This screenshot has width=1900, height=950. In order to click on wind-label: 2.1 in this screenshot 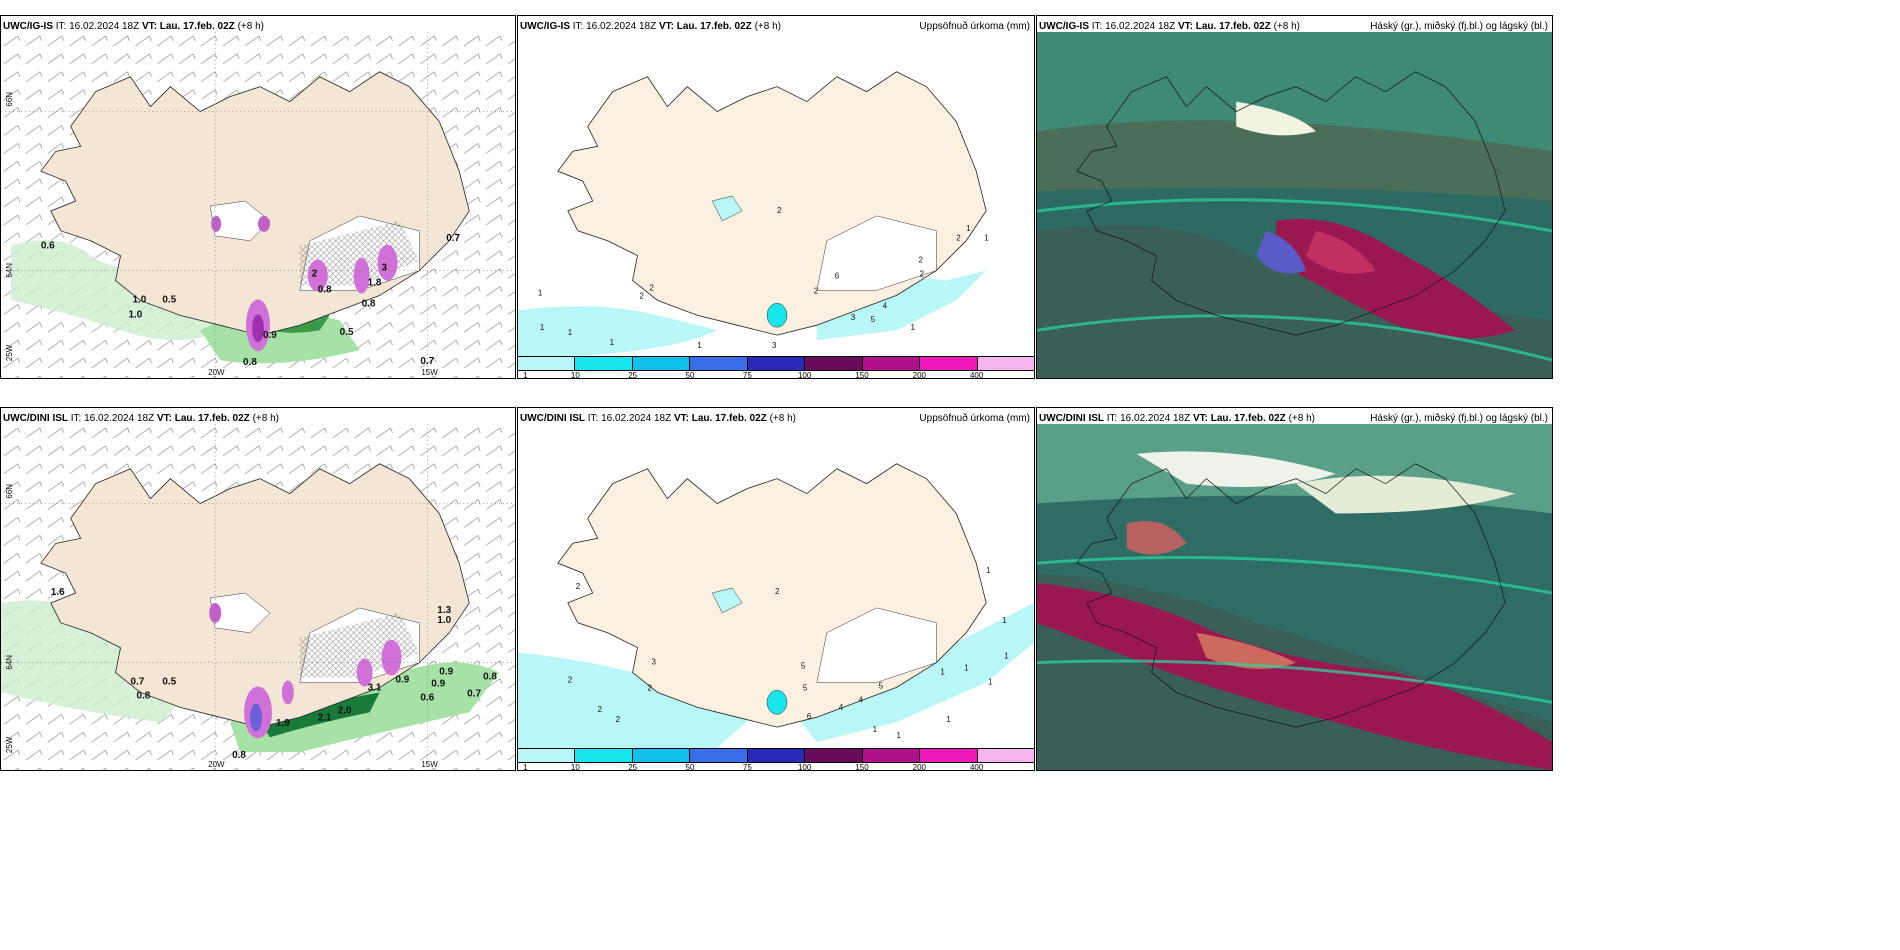, I will do `click(325, 717)`.